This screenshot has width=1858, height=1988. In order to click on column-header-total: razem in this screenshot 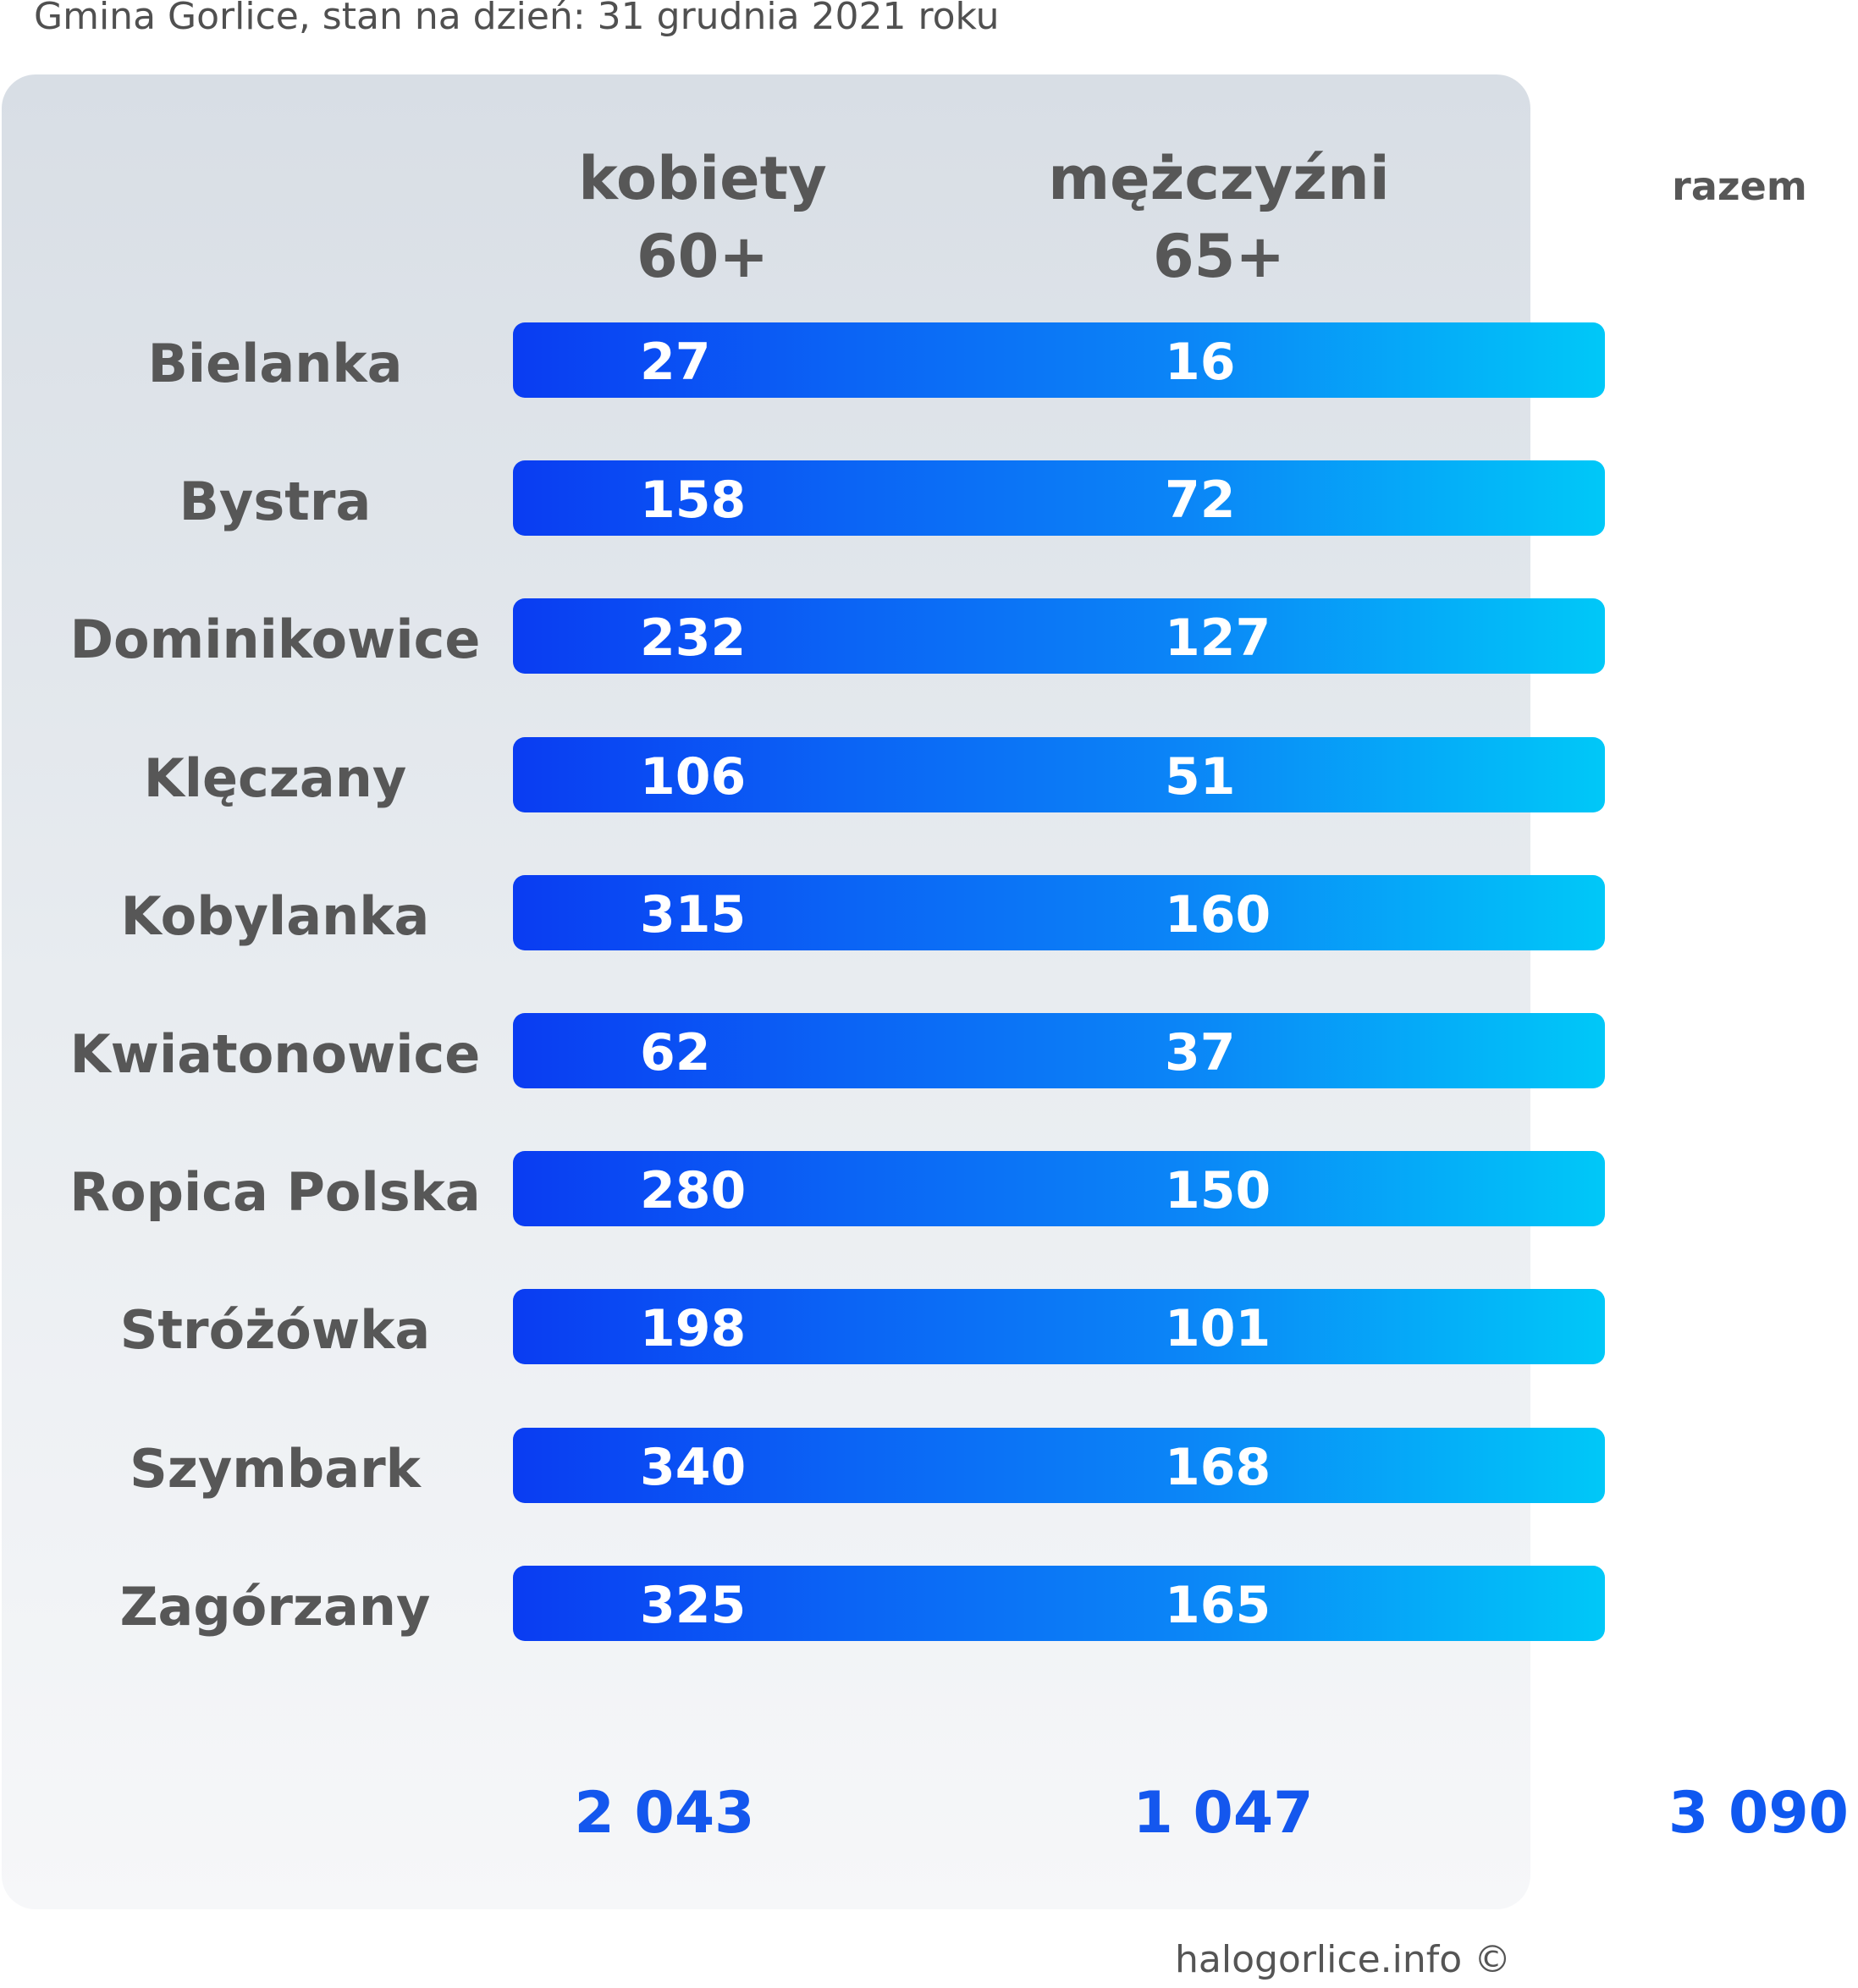, I will do `click(1739, 186)`.